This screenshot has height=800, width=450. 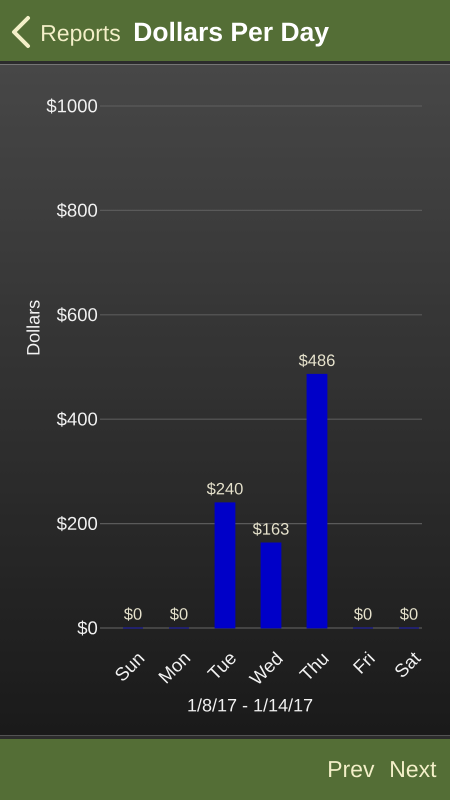 What do you see at coordinates (77, 210) in the screenshot?
I see `y-tick-label: $800` at bounding box center [77, 210].